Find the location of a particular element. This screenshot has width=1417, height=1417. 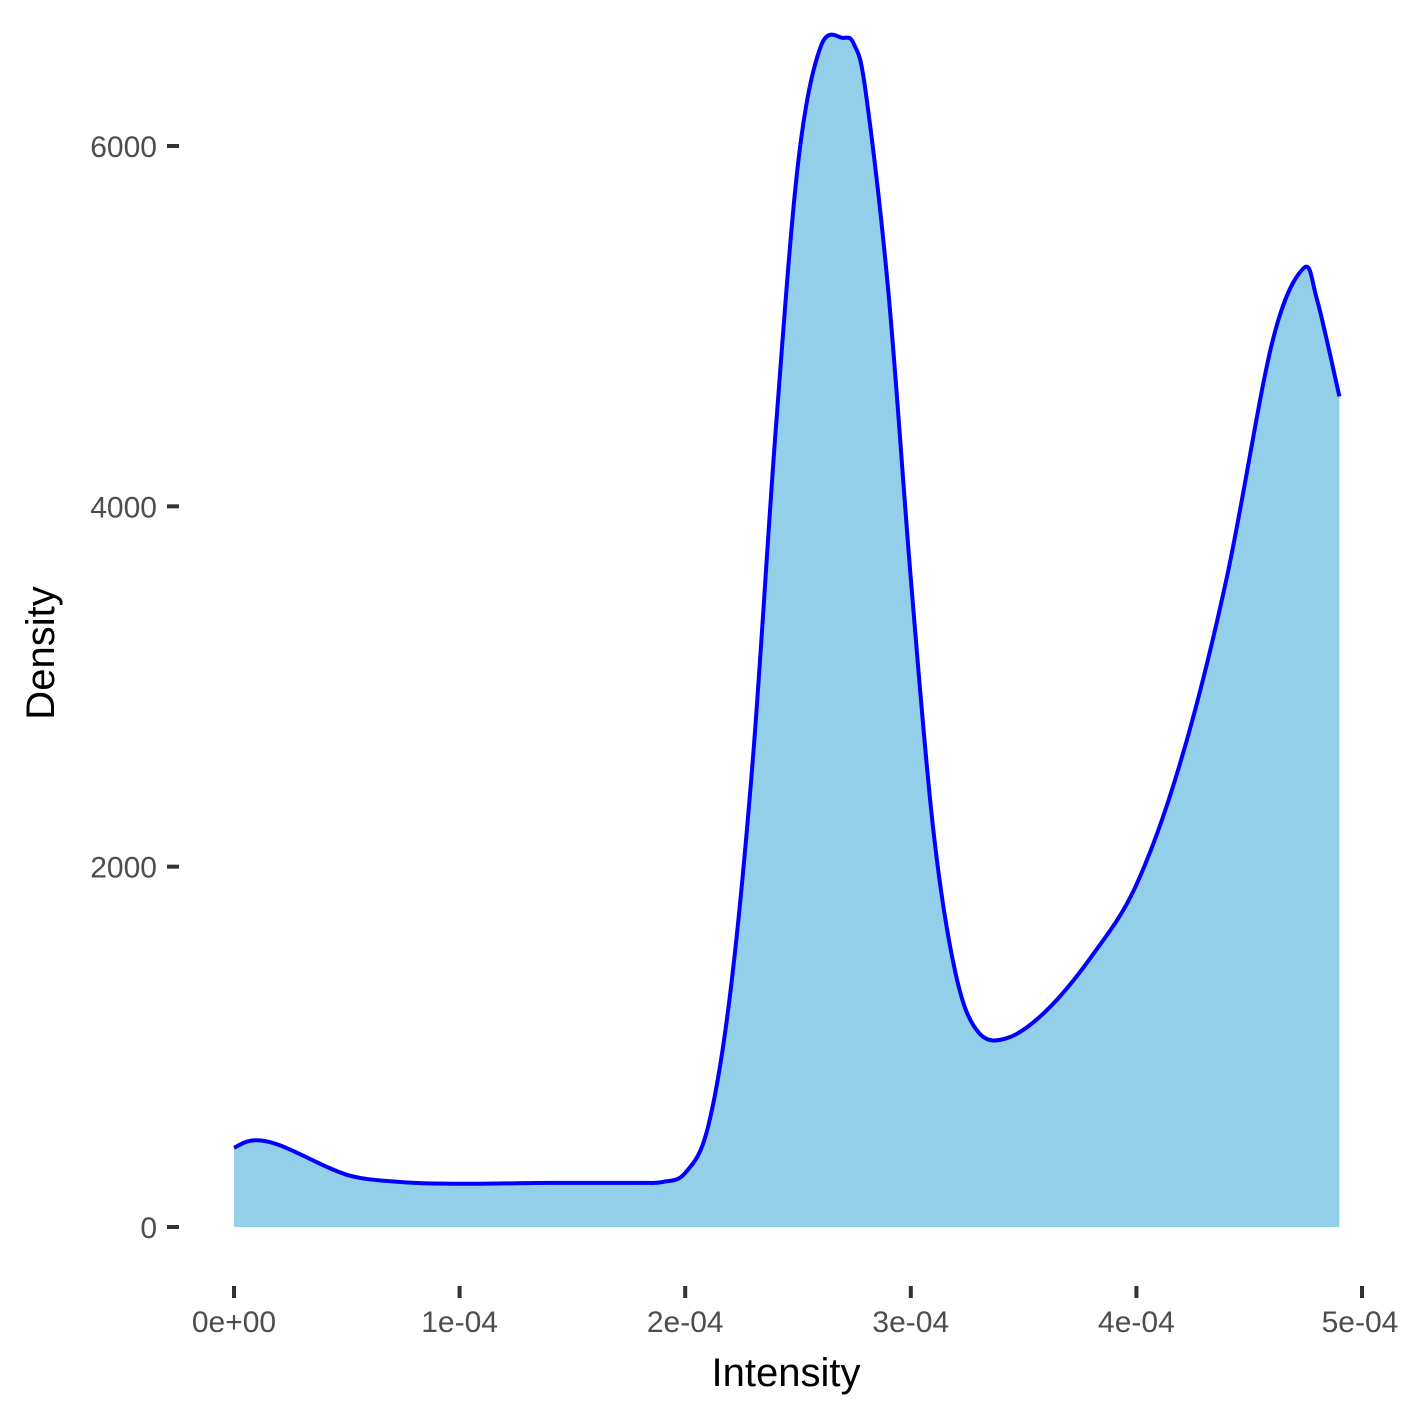

y-tick-label: 4000 is located at coordinates (123, 507).